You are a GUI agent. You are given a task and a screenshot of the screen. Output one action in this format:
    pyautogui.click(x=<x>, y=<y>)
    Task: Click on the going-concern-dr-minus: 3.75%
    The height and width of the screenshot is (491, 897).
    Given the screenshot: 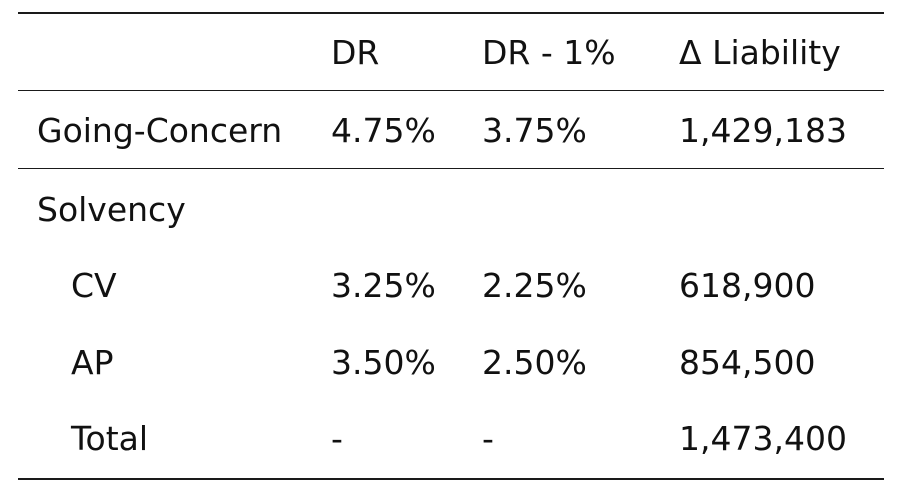 What is the action you would take?
    pyautogui.click(x=534, y=130)
    